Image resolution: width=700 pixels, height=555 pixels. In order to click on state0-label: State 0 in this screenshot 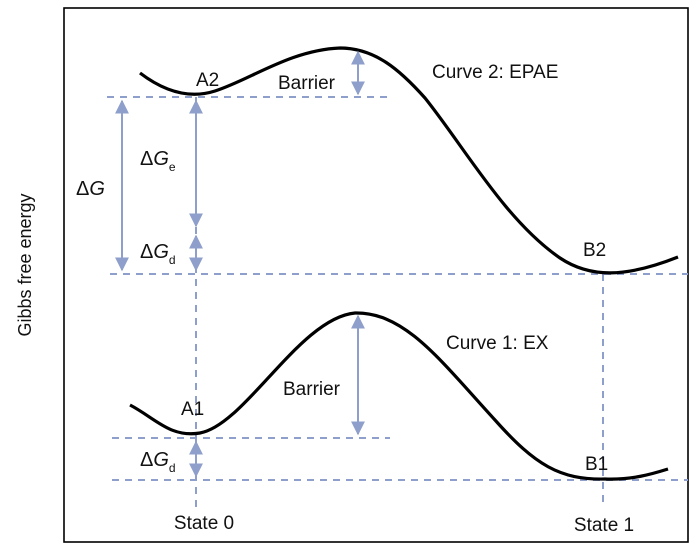, I will do `click(204, 523)`.